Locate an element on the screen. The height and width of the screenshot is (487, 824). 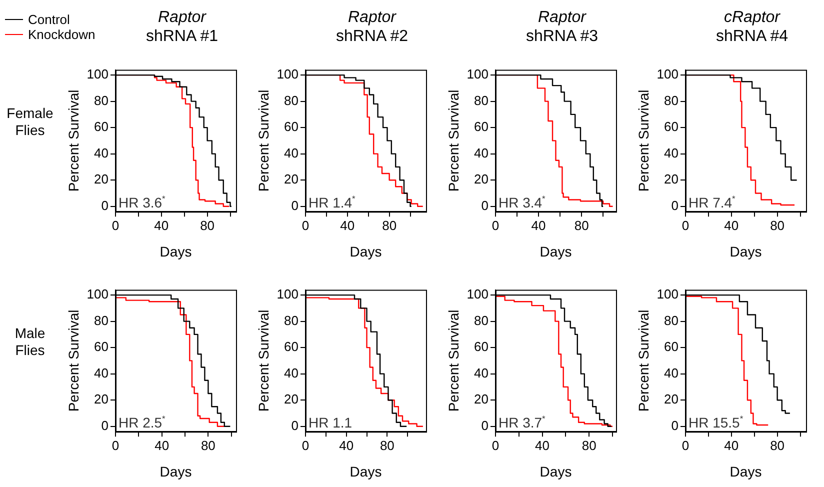
annotation: HR 1.1 is located at coordinates (330, 422).